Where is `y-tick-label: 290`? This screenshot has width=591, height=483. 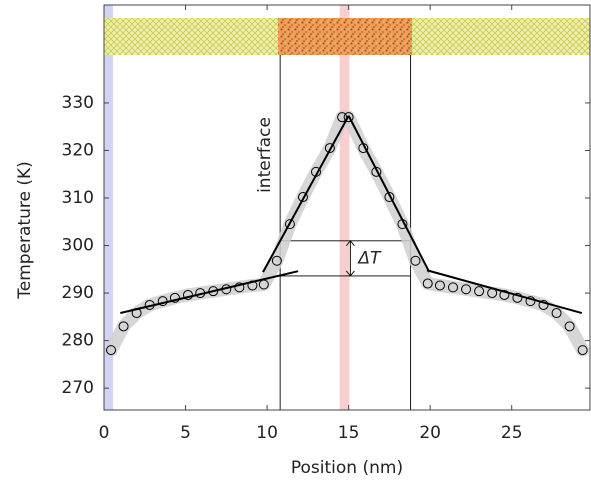
y-tick-label: 290 is located at coordinates (78, 293).